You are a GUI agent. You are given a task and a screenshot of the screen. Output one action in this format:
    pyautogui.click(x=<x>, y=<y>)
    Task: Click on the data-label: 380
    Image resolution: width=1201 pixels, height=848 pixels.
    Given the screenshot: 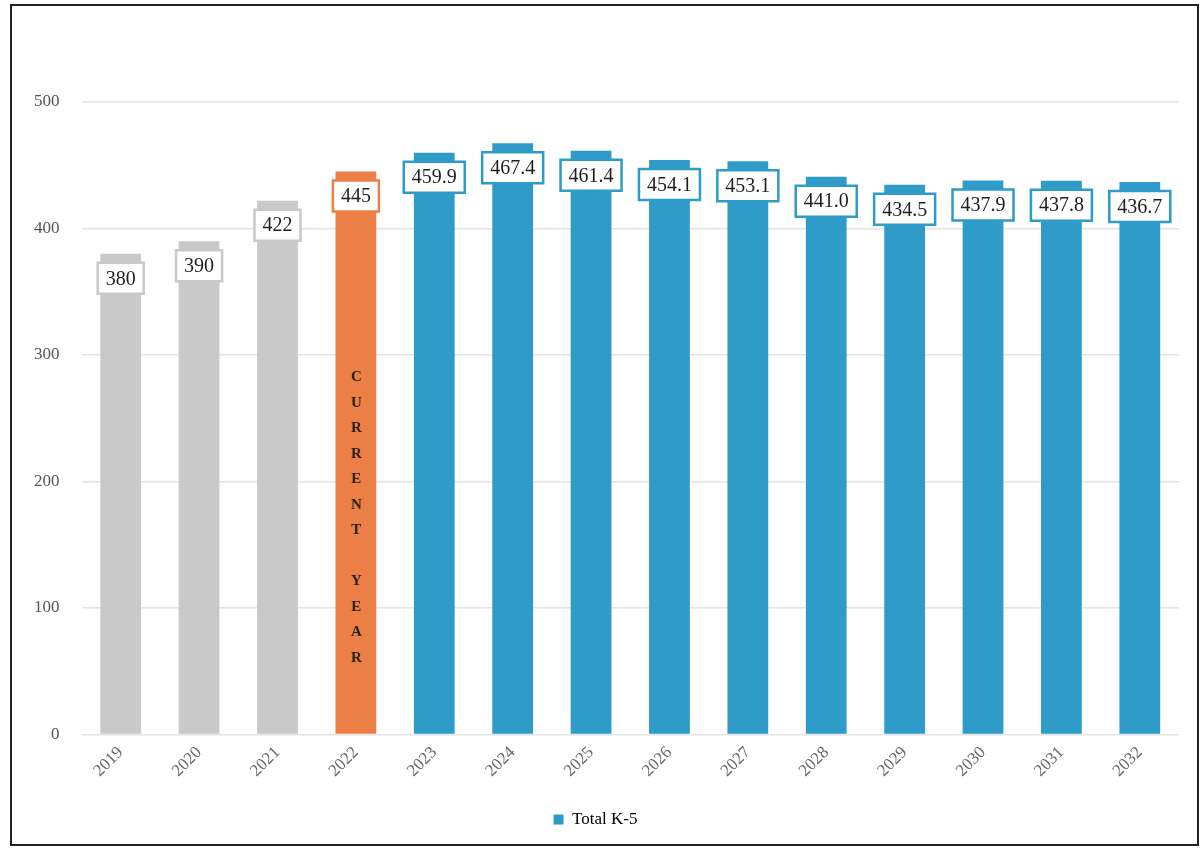 What is the action you would take?
    pyautogui.click(x=120, y=277)
    